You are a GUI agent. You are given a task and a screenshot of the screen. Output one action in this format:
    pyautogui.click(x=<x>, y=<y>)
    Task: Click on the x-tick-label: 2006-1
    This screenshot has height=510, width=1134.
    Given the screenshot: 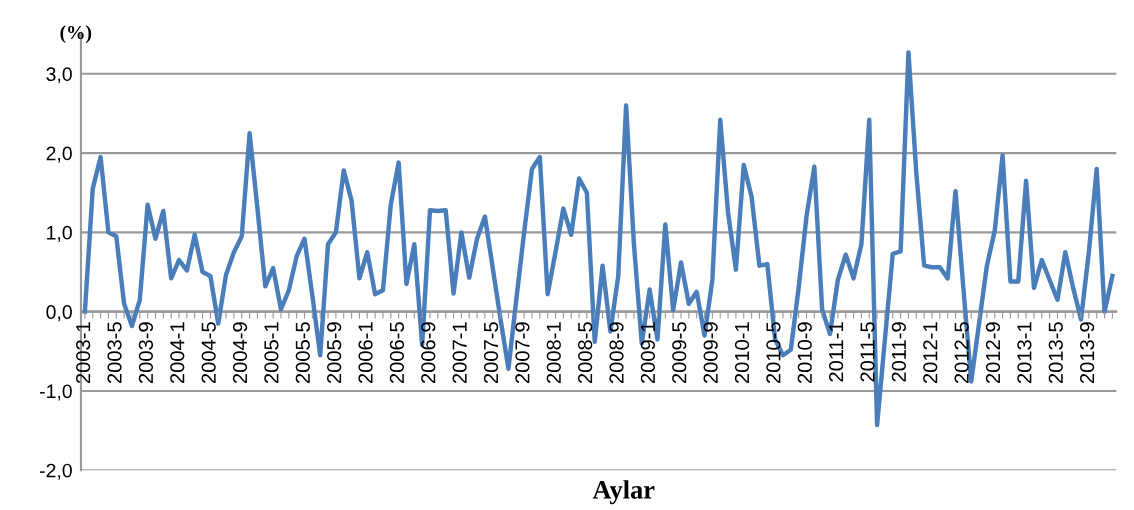 What is the action you would take?
    pyautogui.click(x=365, y=353)
    